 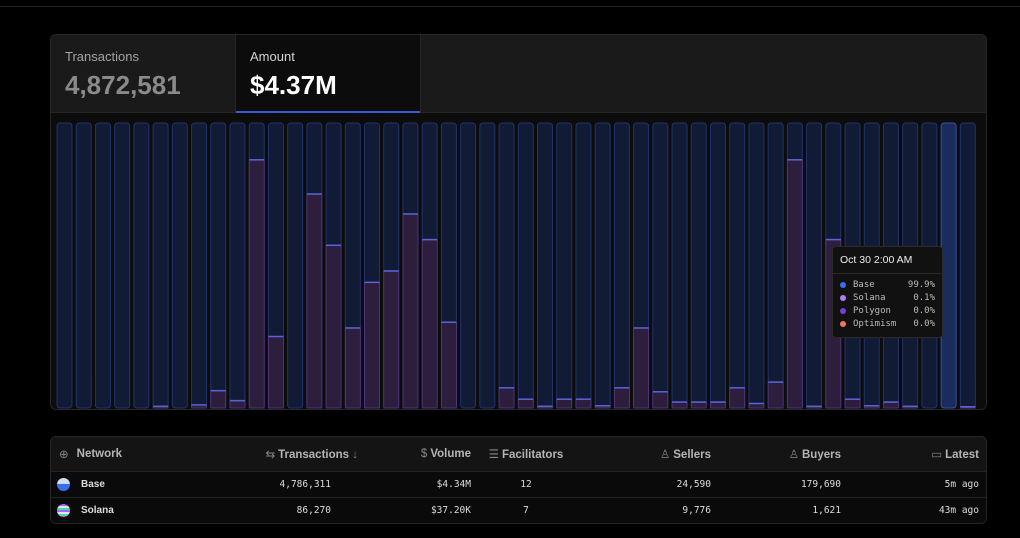 What do you see at coordinates (328, 74) in the screenshot?
I see `tab-amount: Amount $4.37M` at bounding box center [328, 74].